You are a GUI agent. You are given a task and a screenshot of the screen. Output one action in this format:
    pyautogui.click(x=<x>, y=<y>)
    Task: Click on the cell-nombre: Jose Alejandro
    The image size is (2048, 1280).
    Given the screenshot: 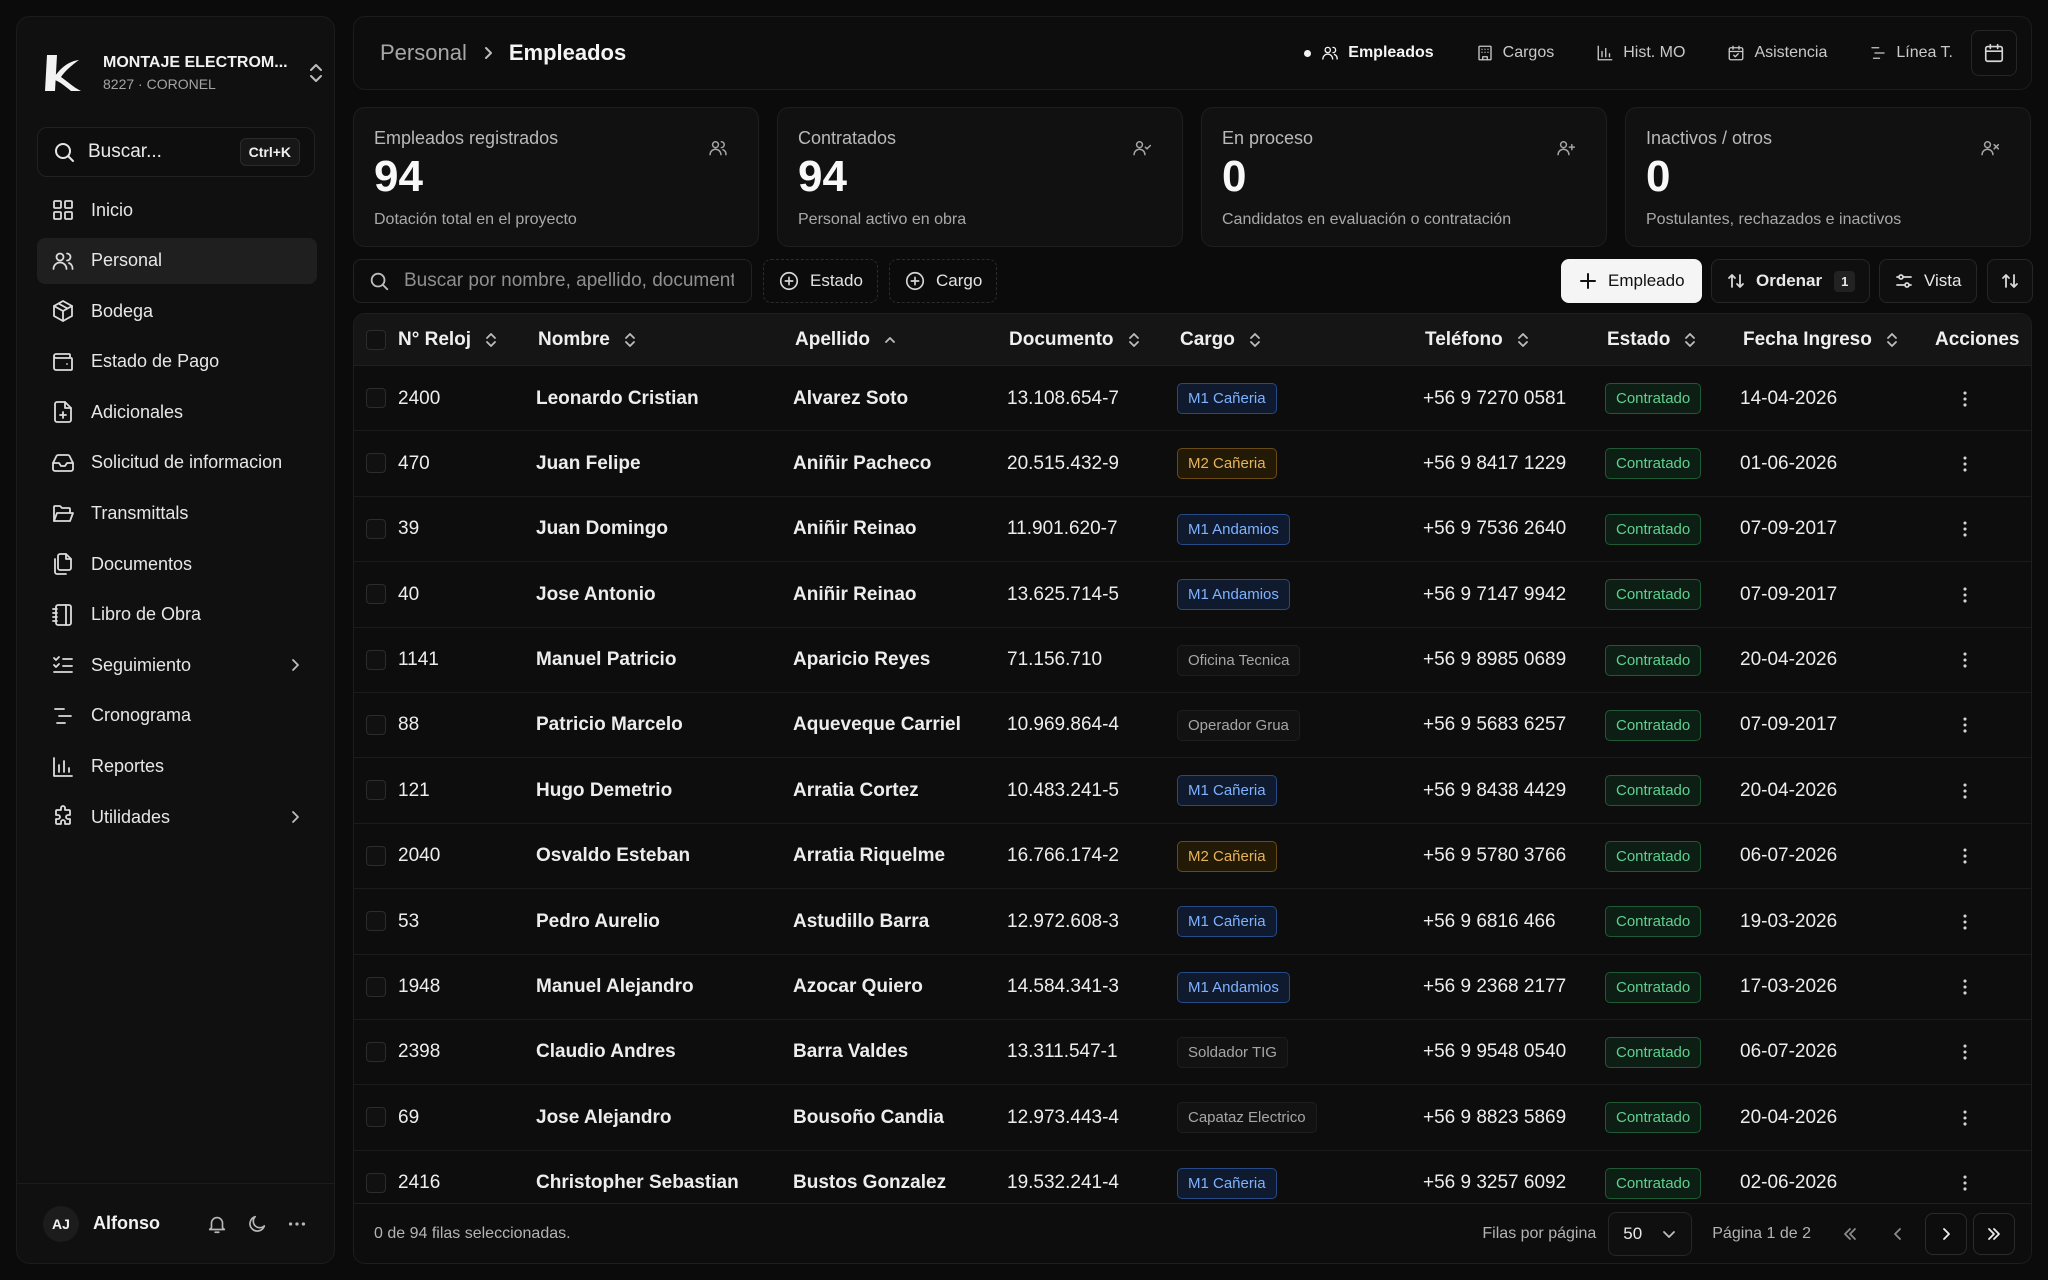 What is the action you would take?
    pyautogui.click(x=604, y=1117)
    